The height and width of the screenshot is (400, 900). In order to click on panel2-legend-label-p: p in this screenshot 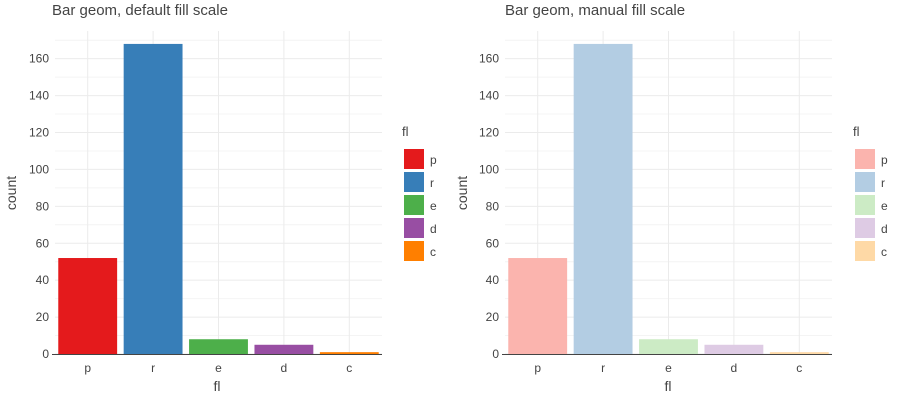, I will do `click(884, 160)`.